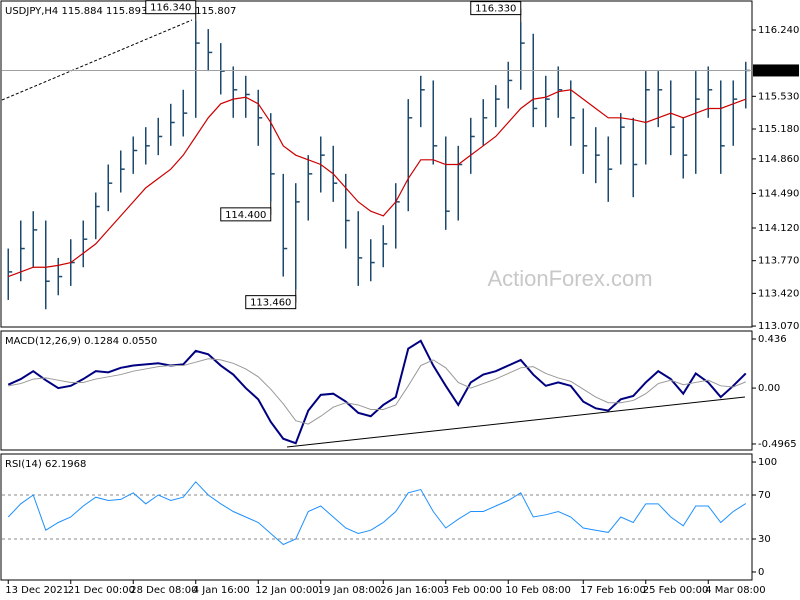 The width and height of the screenshot is (800, 600). What do you see at coordinates (769, 388) in the screenshot?
I see `y-tick-label: 0.00` at bounding box center [769, 388].